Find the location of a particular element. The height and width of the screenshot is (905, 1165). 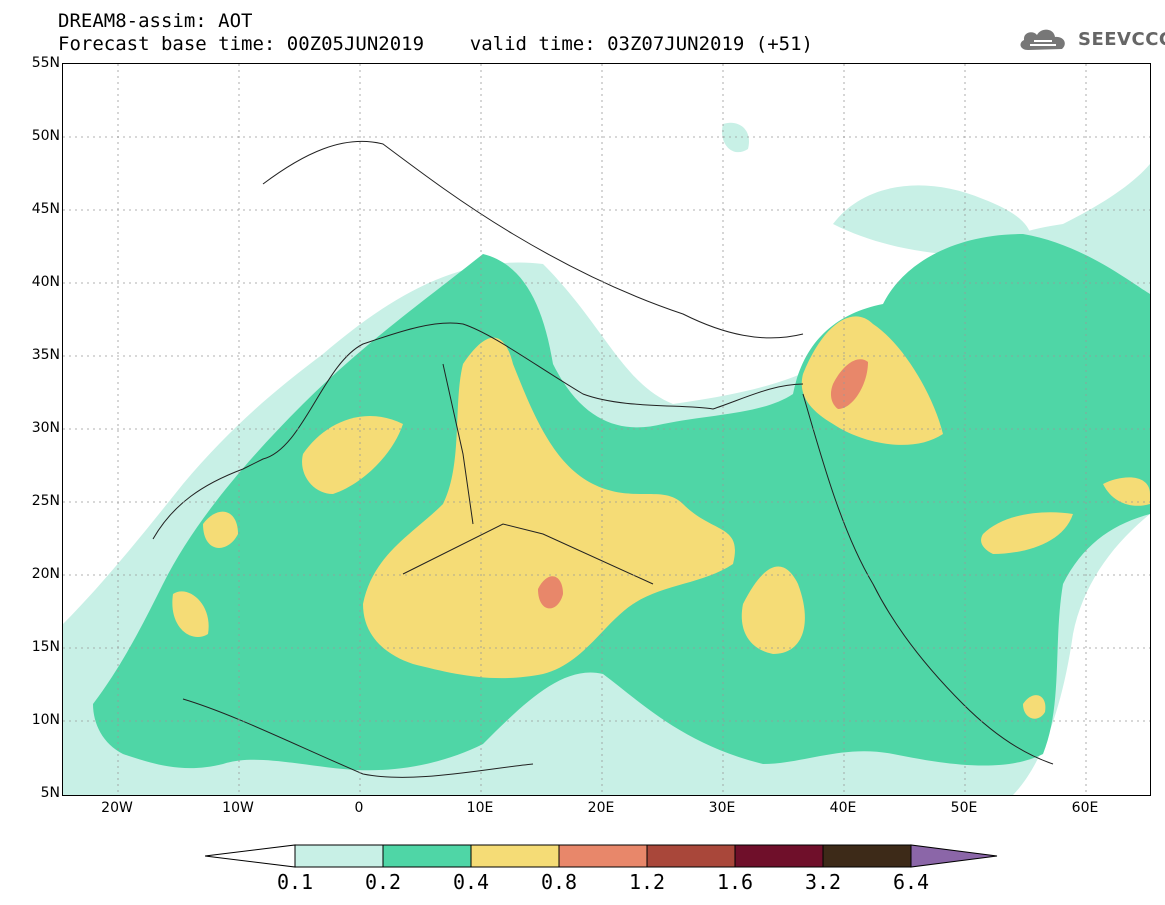

seevccc-logo: SEEVCCC is located at coordinates (1090, 40).